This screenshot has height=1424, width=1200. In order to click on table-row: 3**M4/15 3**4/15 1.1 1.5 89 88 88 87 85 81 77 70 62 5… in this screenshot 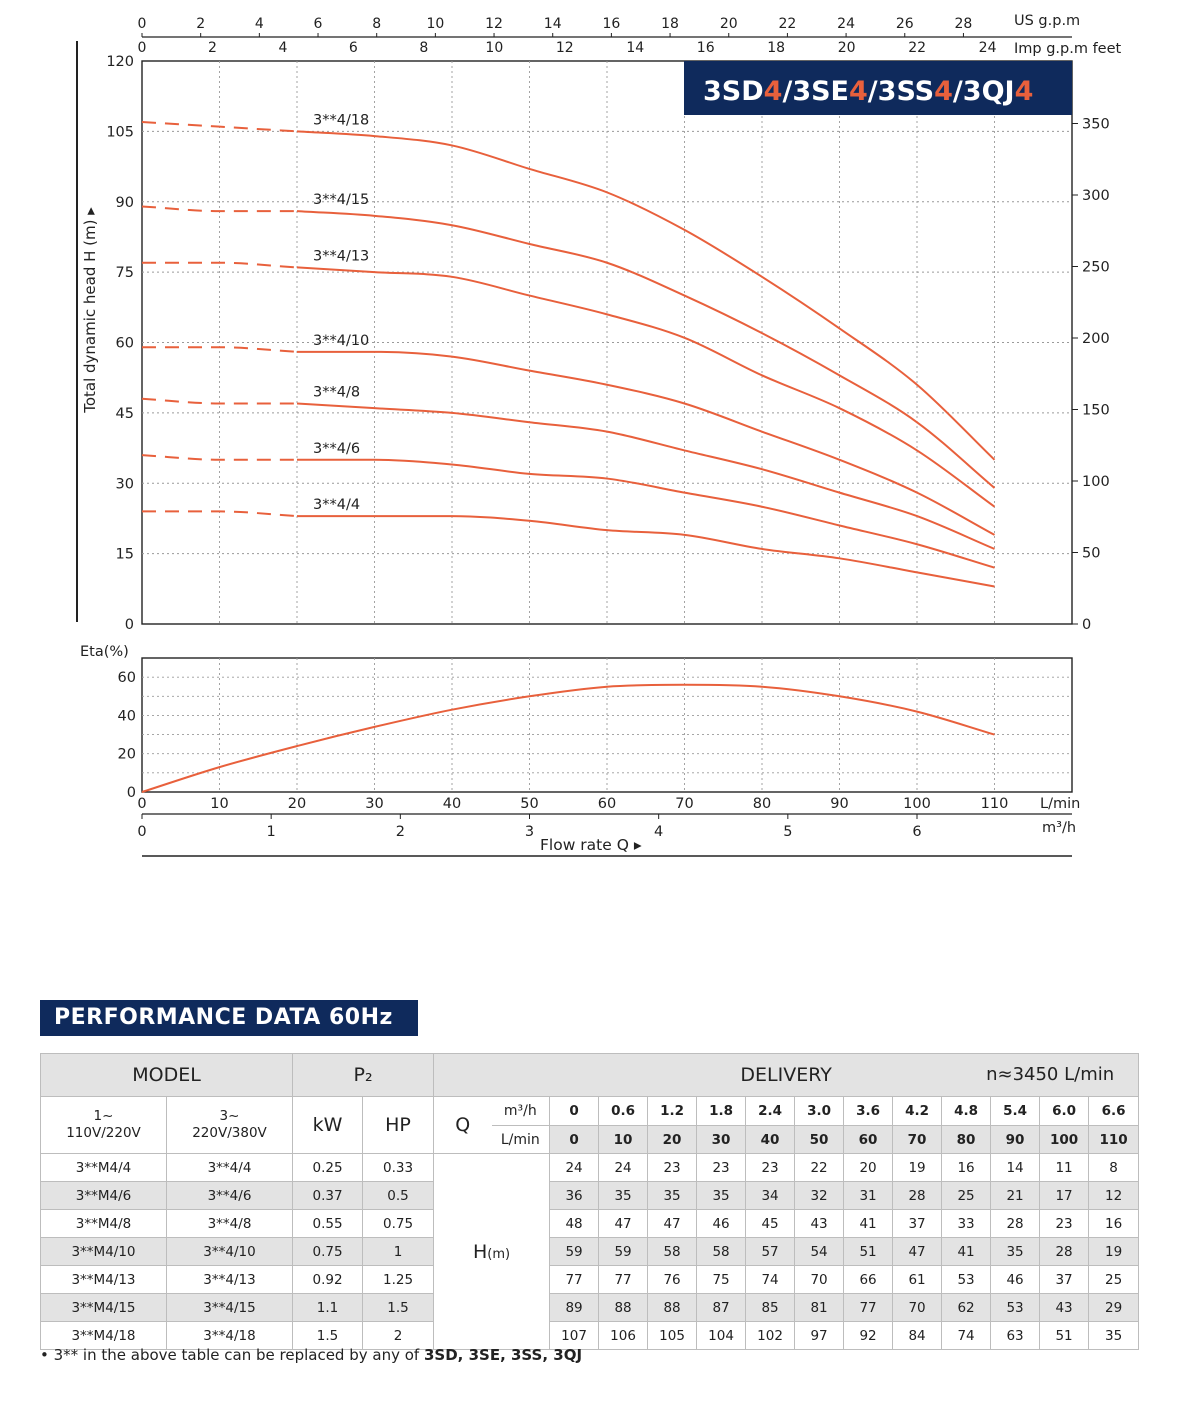, I will do `click(590, 1307)`.